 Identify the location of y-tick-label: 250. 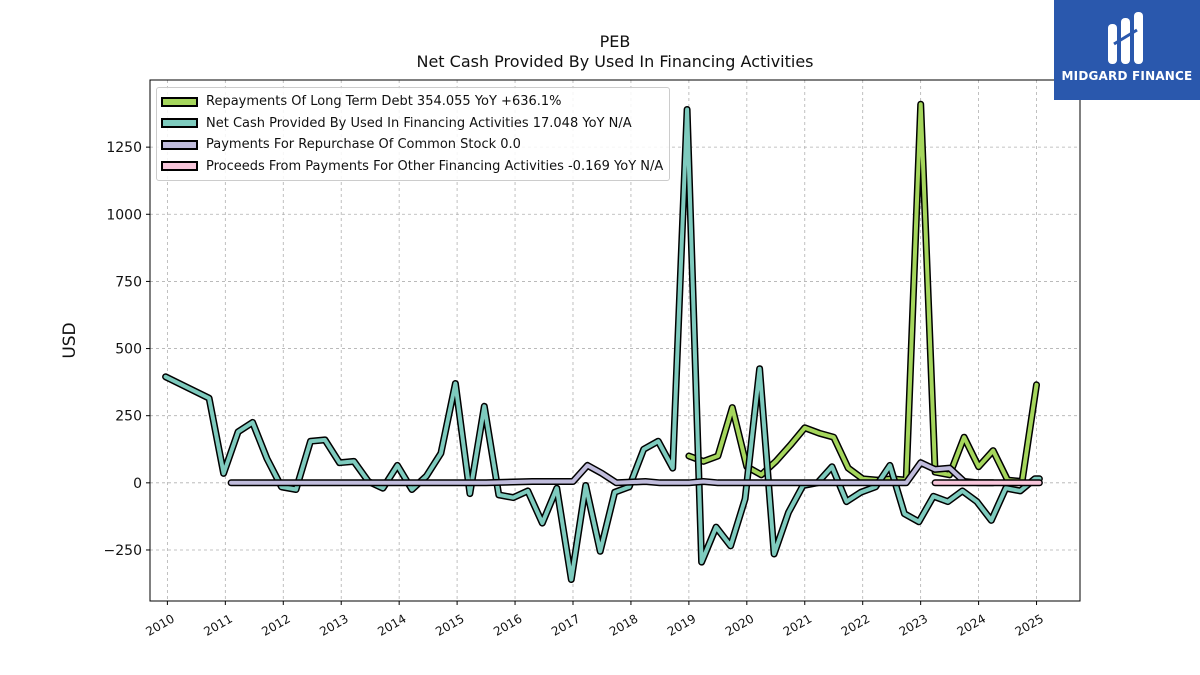
(128, 417).